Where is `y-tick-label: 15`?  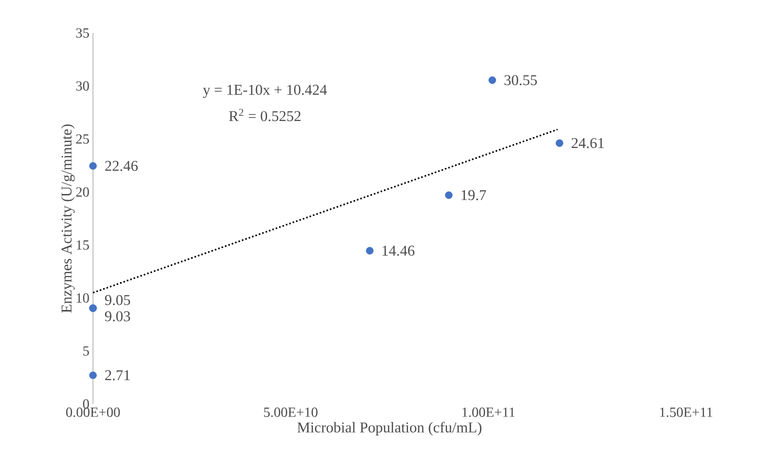 y-tick-label: 15 is located at coordinates (82, 245).